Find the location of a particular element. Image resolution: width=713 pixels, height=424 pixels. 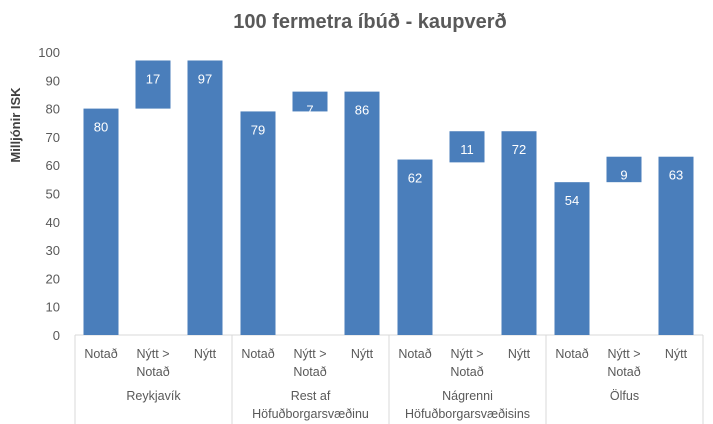

group-label: Nágrenni is located at coordinates (467, 396).